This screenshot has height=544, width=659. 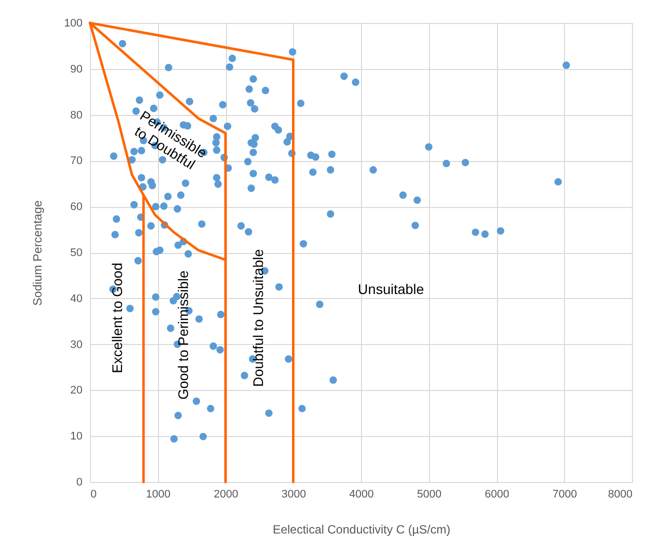 What do you see at coordinates (391, 289) in the screenshot?
I see `annotation: Unsuitable` at bounding box center [391, 289].